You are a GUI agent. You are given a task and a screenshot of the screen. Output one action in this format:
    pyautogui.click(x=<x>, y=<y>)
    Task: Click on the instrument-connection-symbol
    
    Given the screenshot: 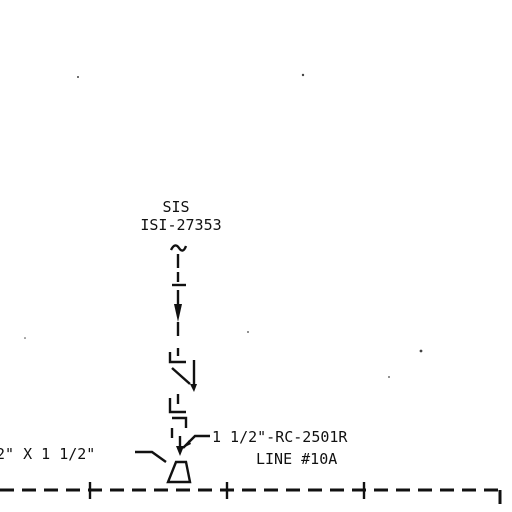 What is the action you would take?
    pyautogui.click(x=178, y=248)
    